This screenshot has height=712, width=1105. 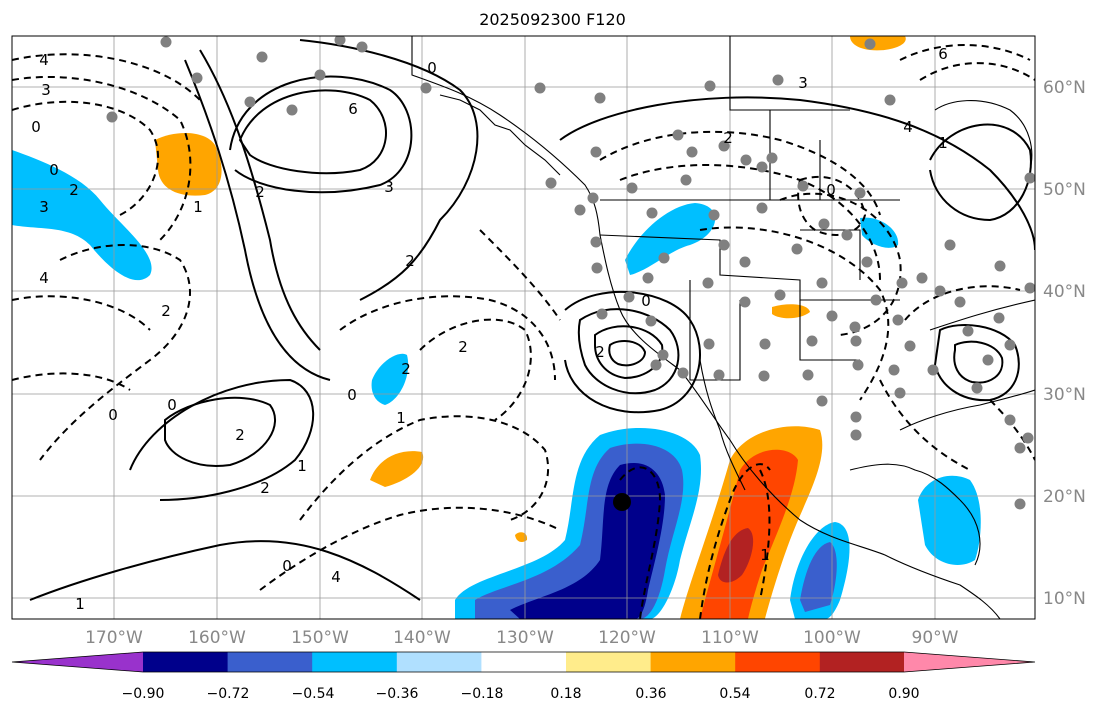 I want to click on shade-orange-top, so click(x=878, y=43).